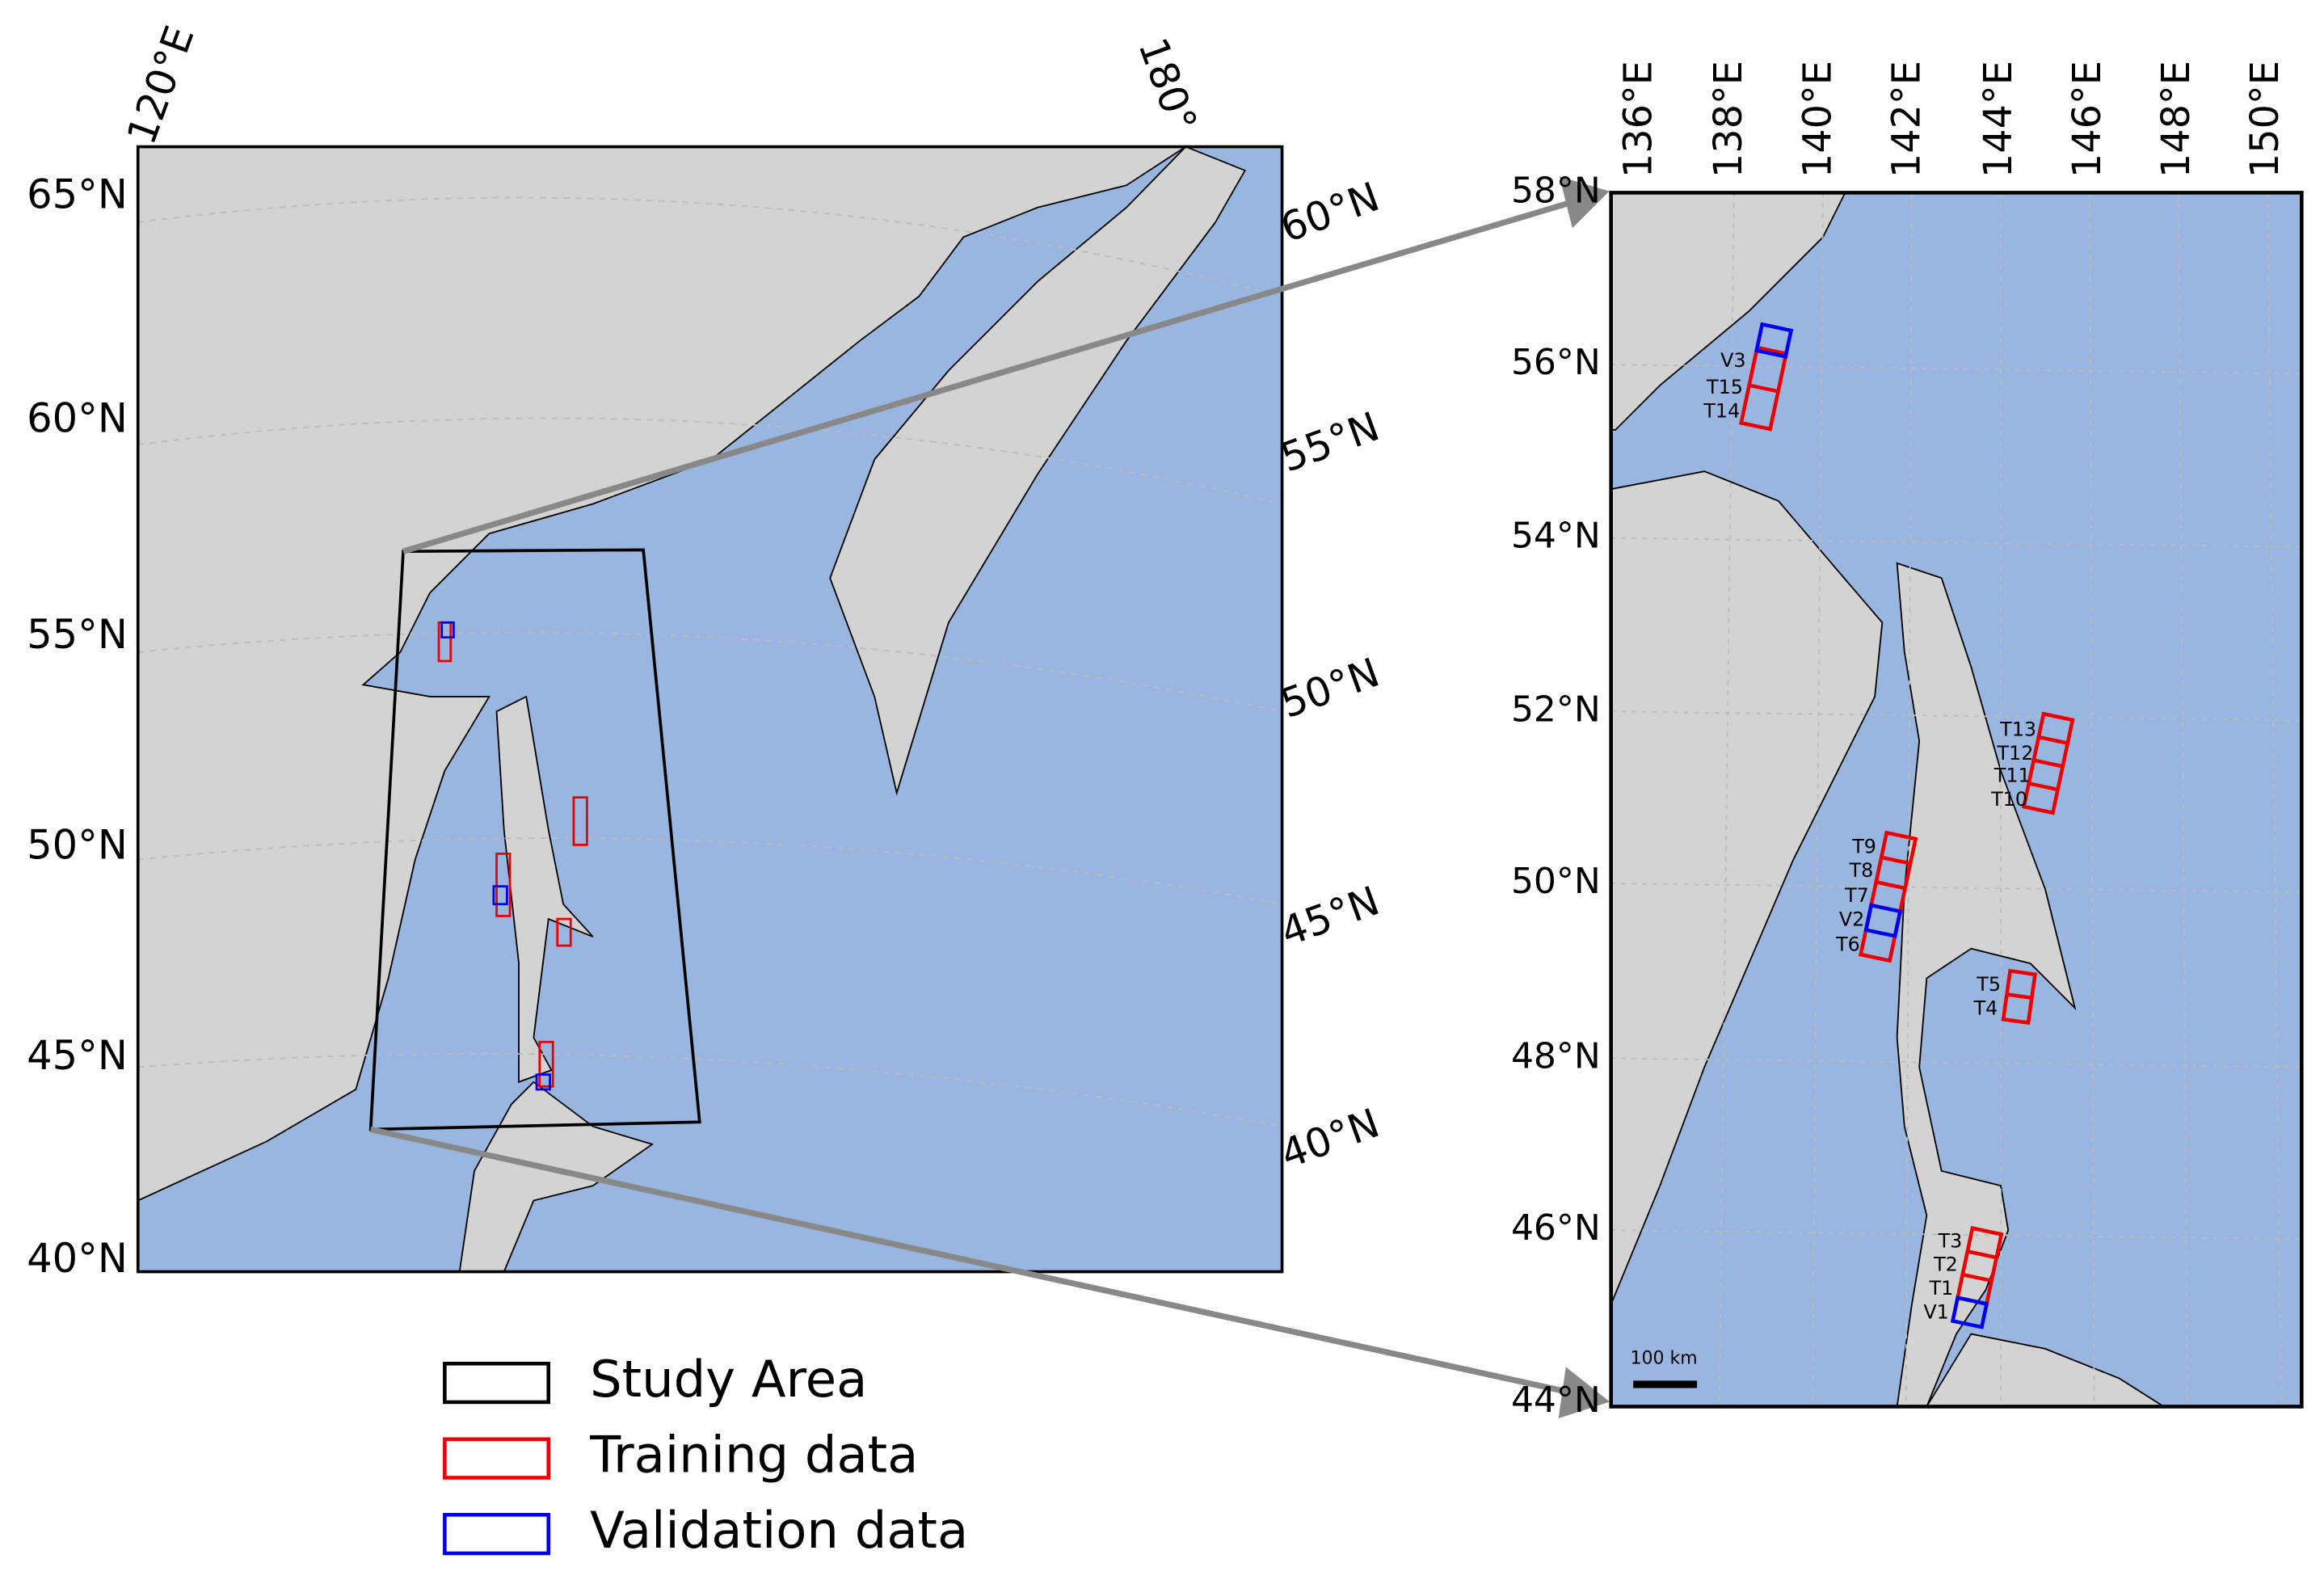 The width and height of the screenshot is (2324, 1580). I want to click on box-label: T5, so click(1988, 984).